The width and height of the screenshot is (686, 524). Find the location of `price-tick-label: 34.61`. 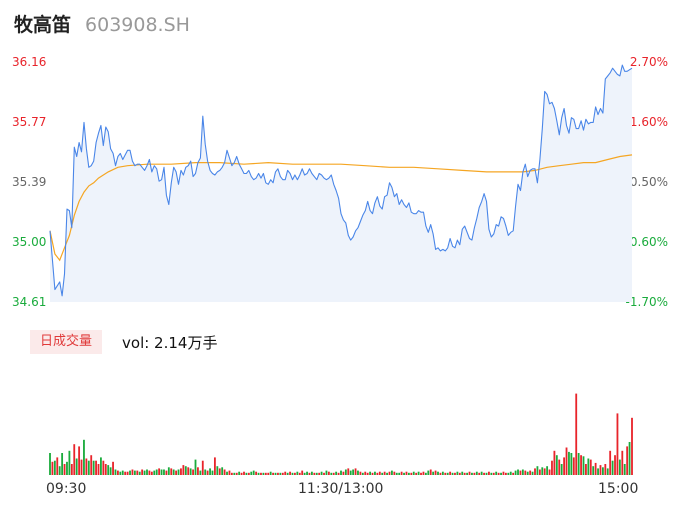

price-tick-label: 34.61 is located at coordinates (29, 302).